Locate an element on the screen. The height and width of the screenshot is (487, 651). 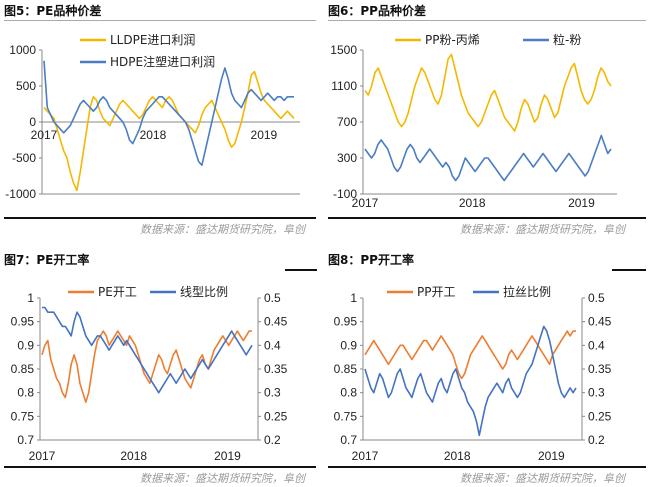
fig6-source: 数据来源：盛达期货研究院，阜创 is located at coordinates (542, 229).